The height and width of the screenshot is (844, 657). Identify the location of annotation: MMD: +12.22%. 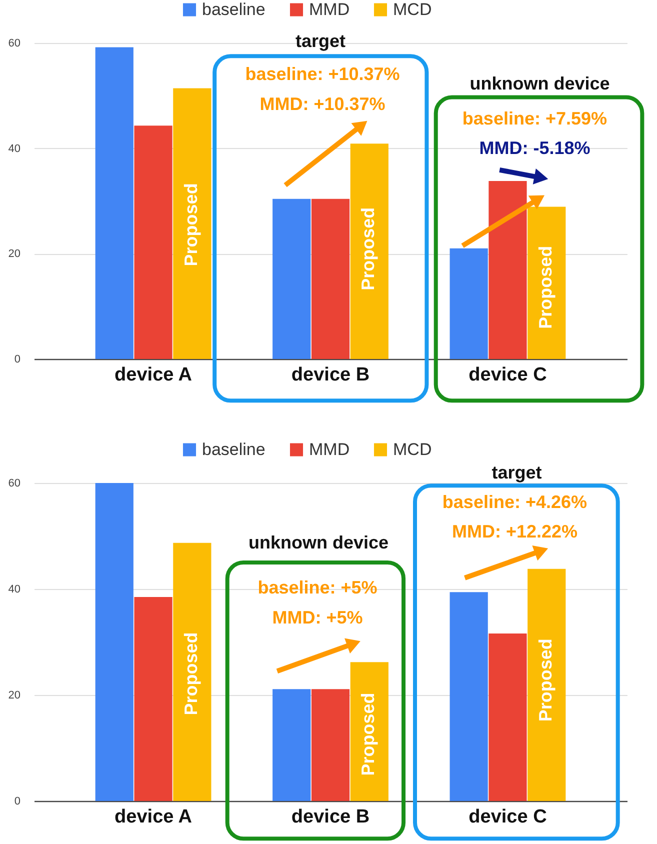
(515, 531).